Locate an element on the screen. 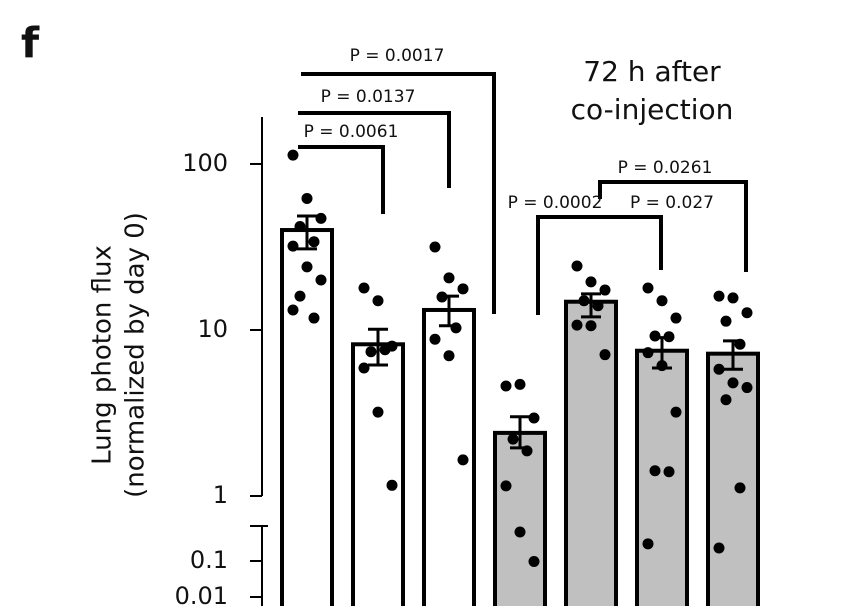  y-axis-label: (normalized by day 0) is located at coordinates (136, 355).